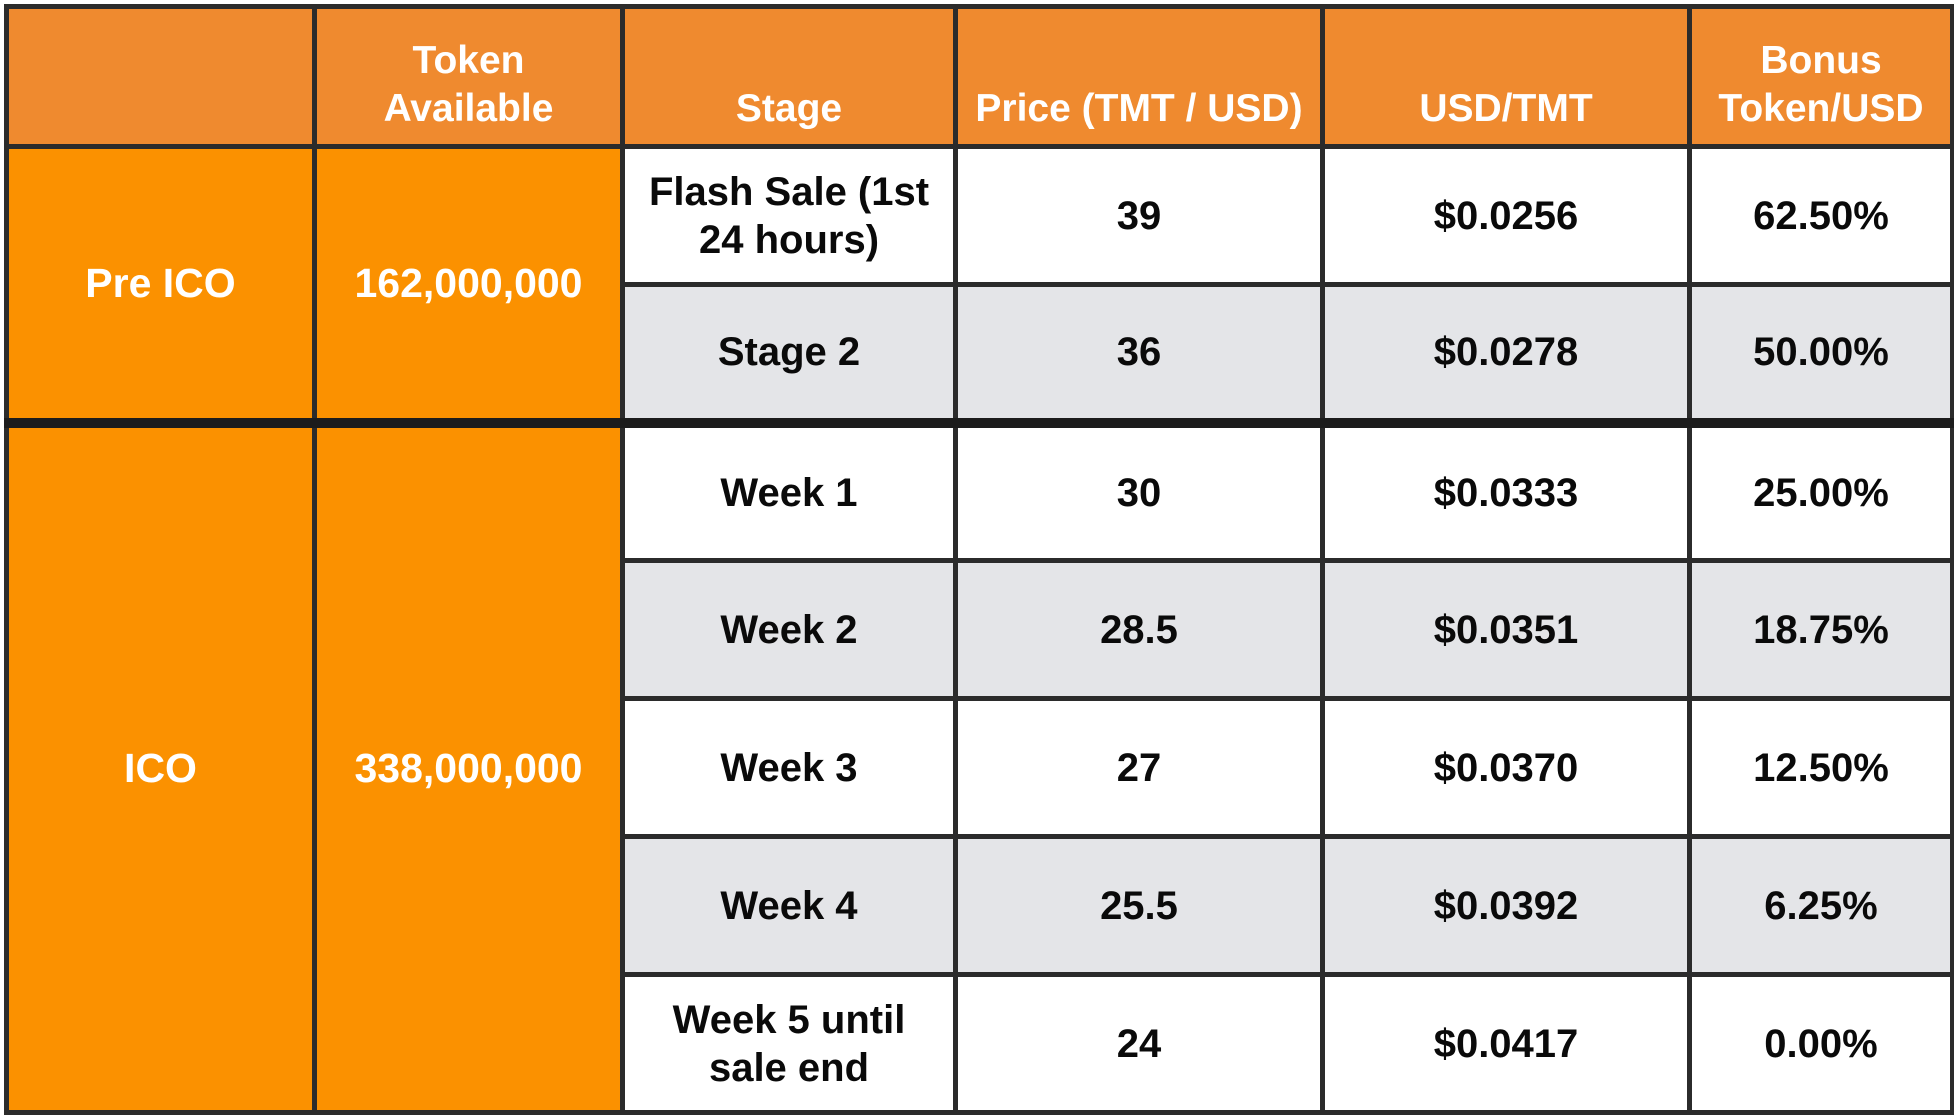  Describe the element at coordinates (1820, 215) in the screenshot. I see `bonus-cell: 62.50%` at that location.